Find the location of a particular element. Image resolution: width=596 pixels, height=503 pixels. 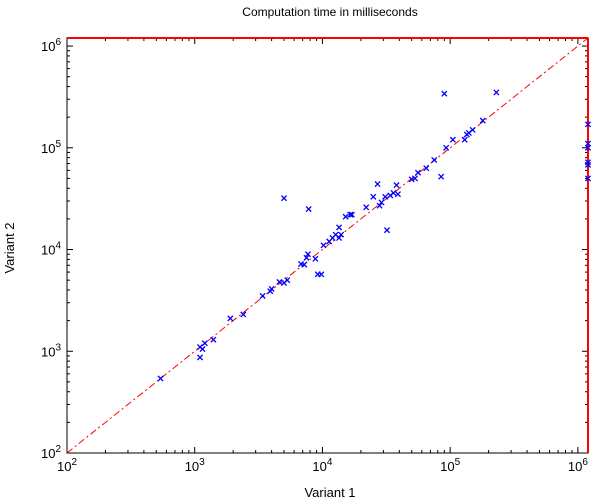

chart-title: Computation time in milliseconds is located at coordinates (329, 12).